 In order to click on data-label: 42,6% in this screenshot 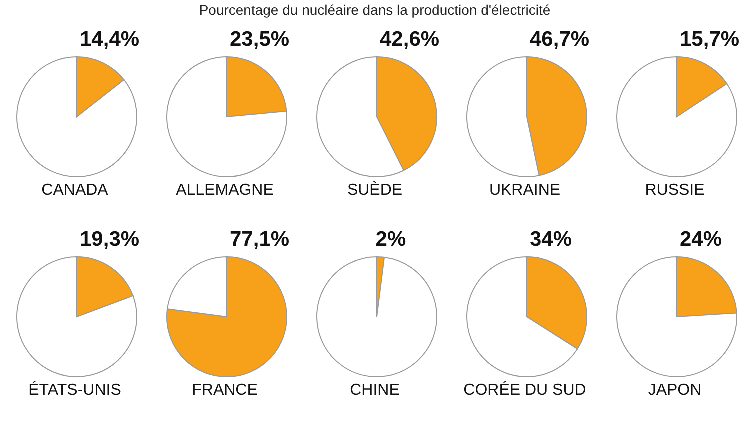, I will do `click(410, 40)`.